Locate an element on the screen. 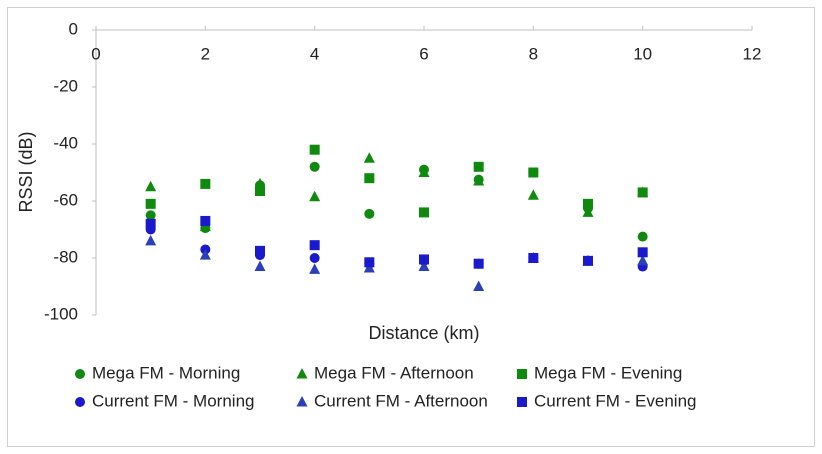  legend-label: Mega FM - Morning is located at coordinates (166, 372).